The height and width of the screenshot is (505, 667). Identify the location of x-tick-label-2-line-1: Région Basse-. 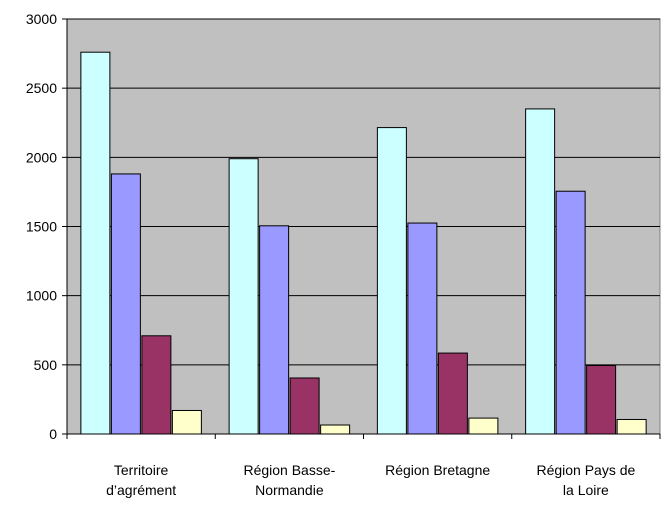
(289, 470).